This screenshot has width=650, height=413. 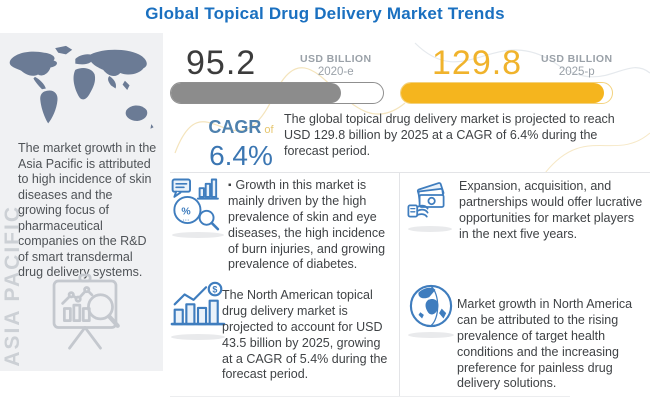 I want to click on cagr-label: CAGR, so click(x=235, y=127).